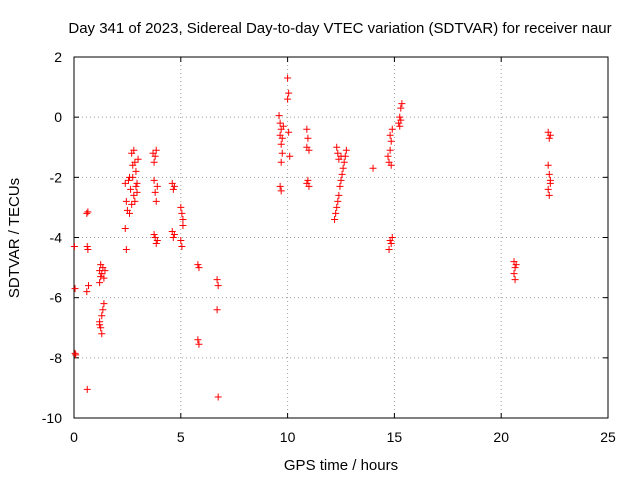  What do you see at coordinates (608, 437) in the screenshot?
I see `x-tick-label: 25` at bounding box center [608, 437].